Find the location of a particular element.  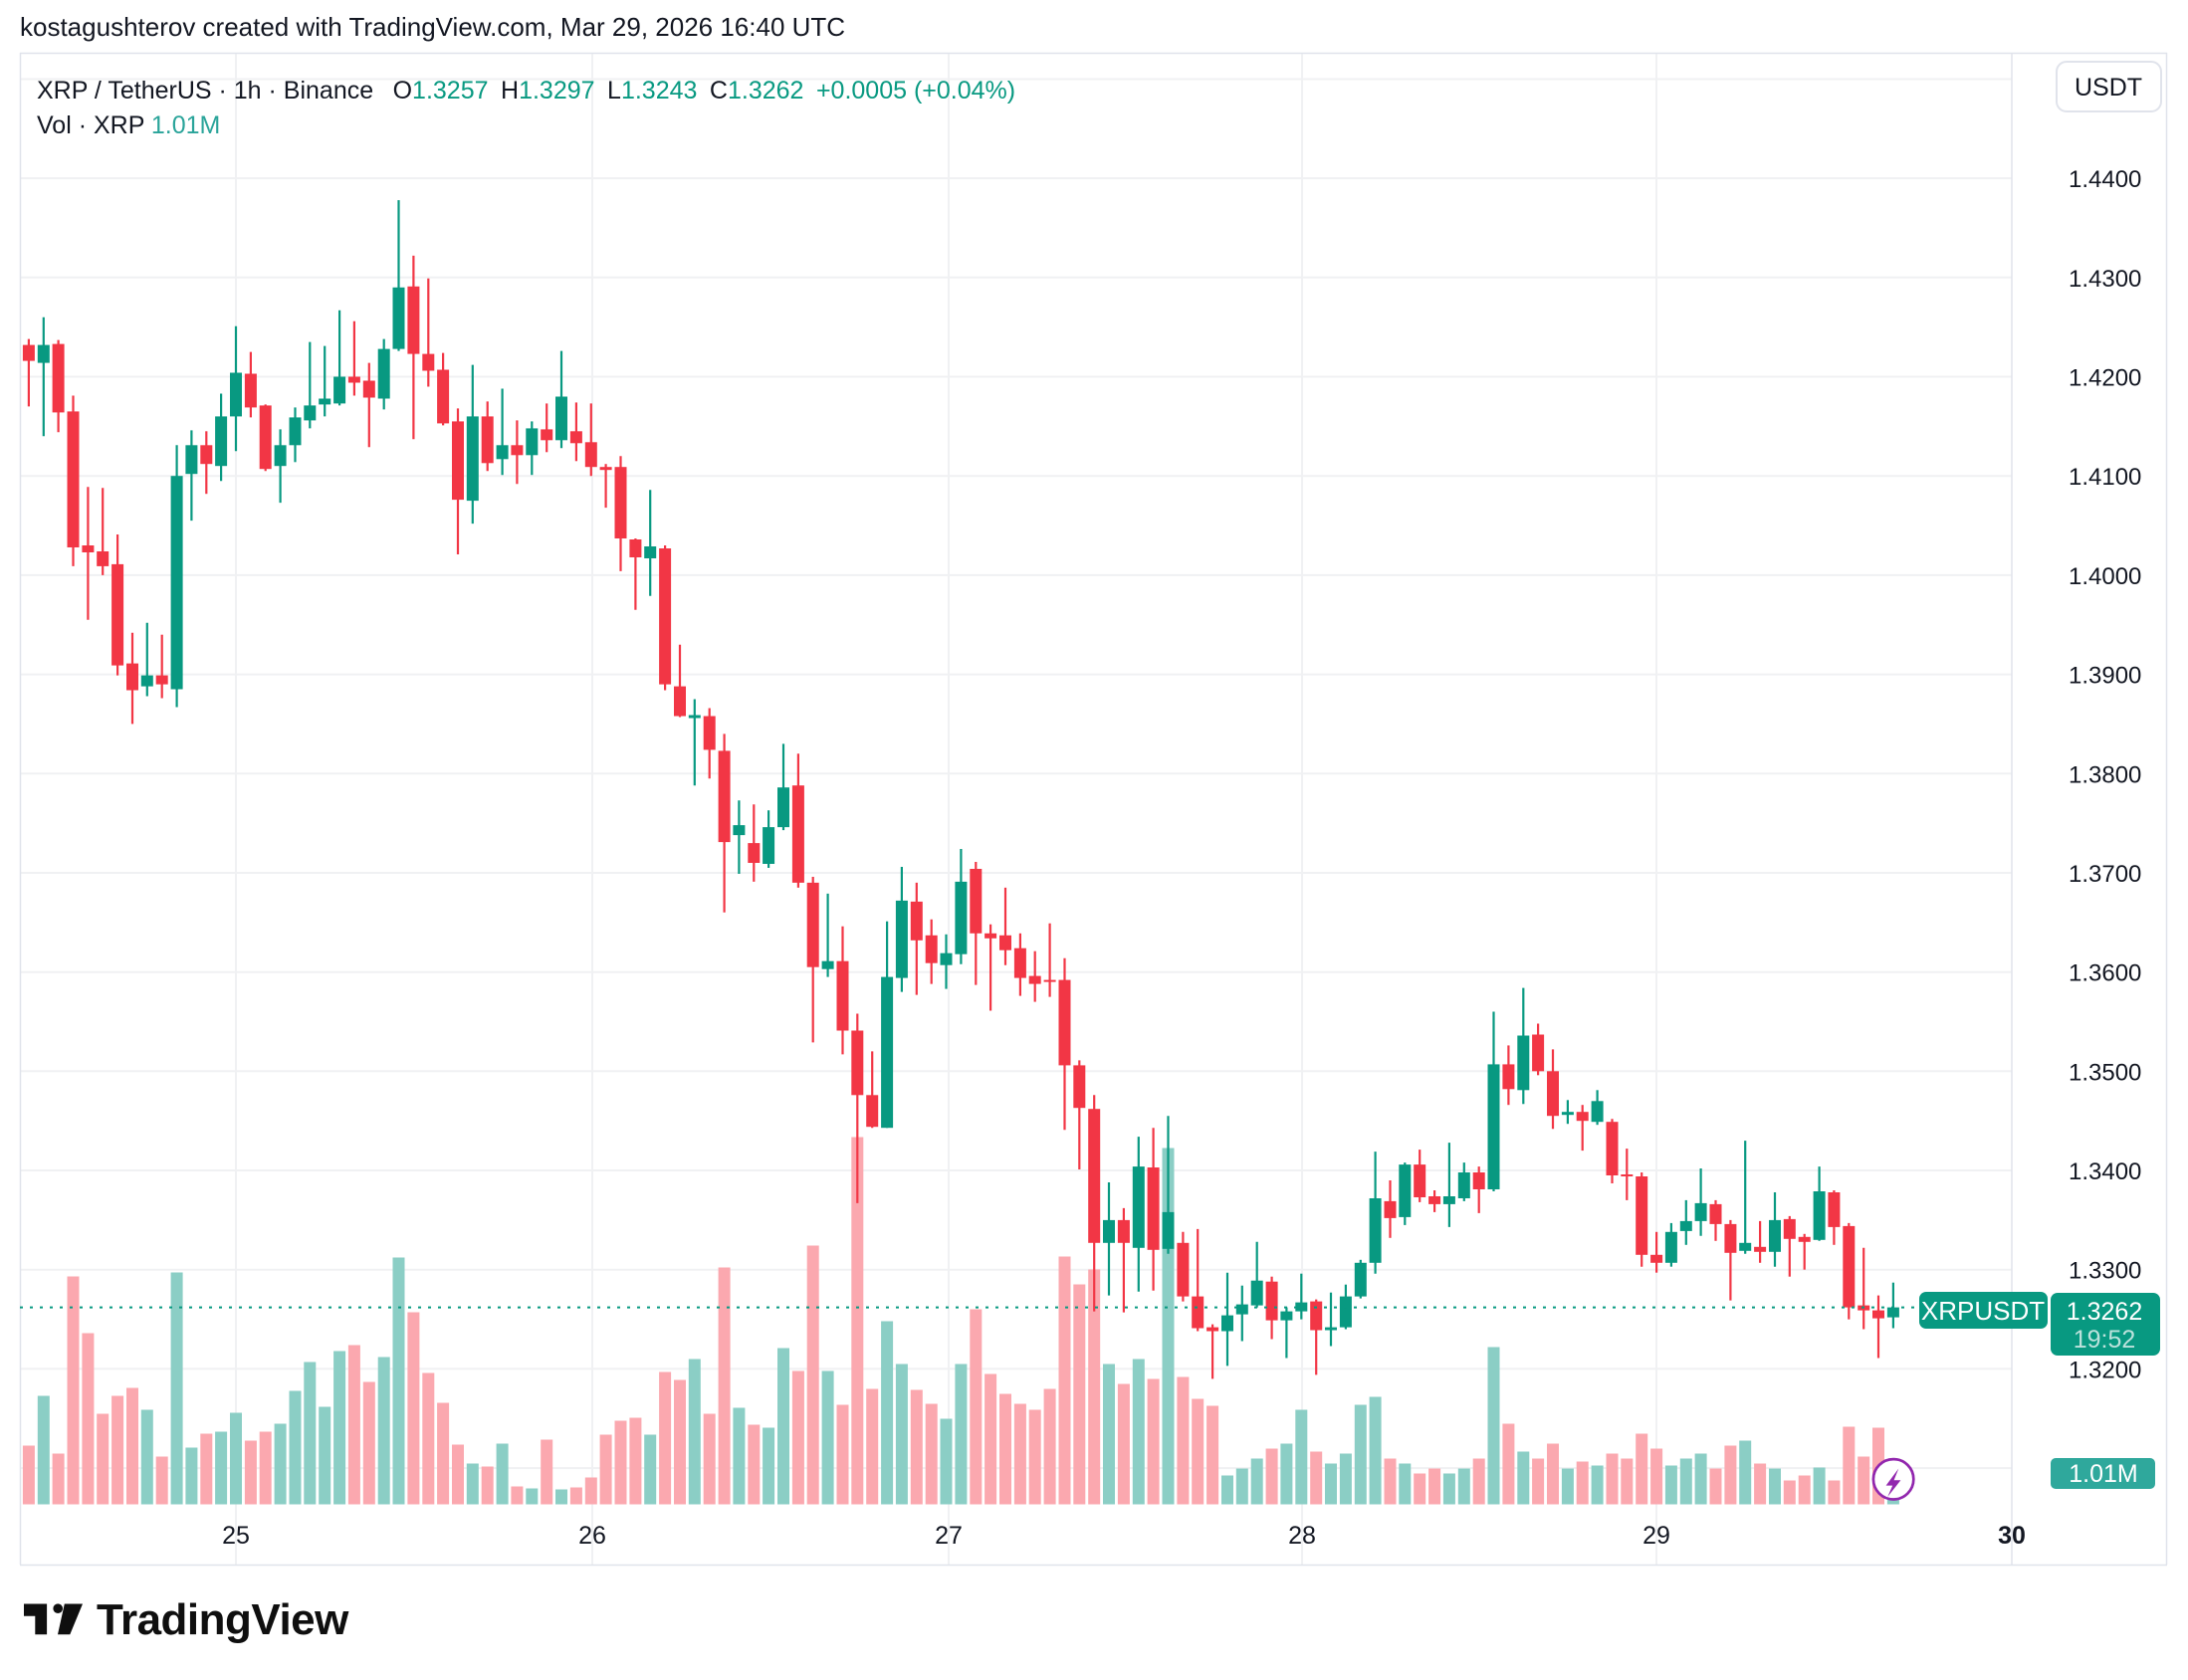

svg-text: 1.4300 is located at coordinates (2105, 279).